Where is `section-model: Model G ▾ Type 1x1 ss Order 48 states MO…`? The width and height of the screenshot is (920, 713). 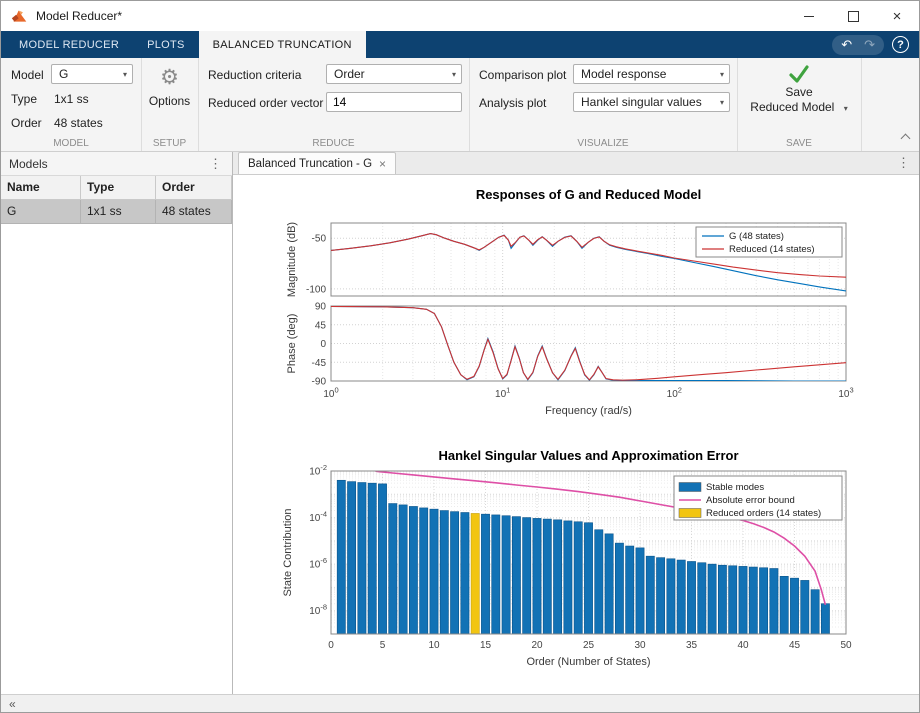
section-model: Model G ▾ Type 1x1 ss Order 48 states MO… is located at coordinates (71, 104).